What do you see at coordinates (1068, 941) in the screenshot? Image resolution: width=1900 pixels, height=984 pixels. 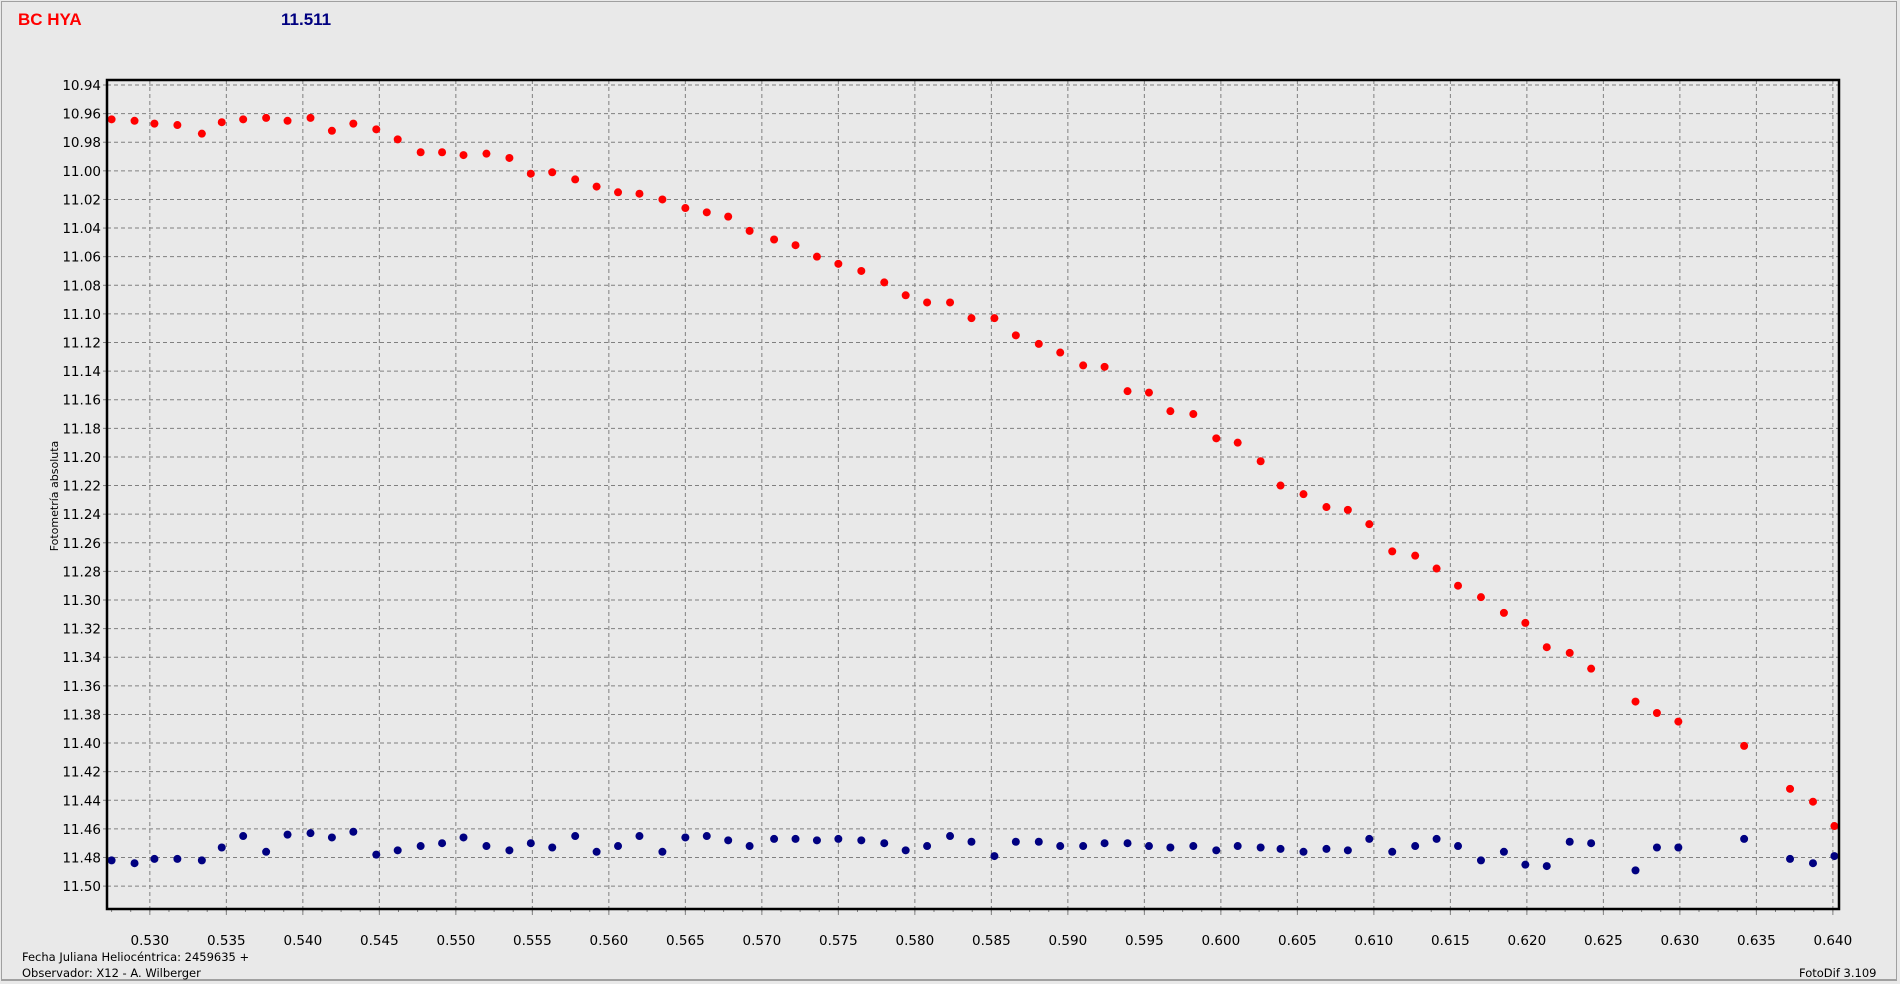 I see `x-tick-label: 0.590` at bounding box center [1068, 941].